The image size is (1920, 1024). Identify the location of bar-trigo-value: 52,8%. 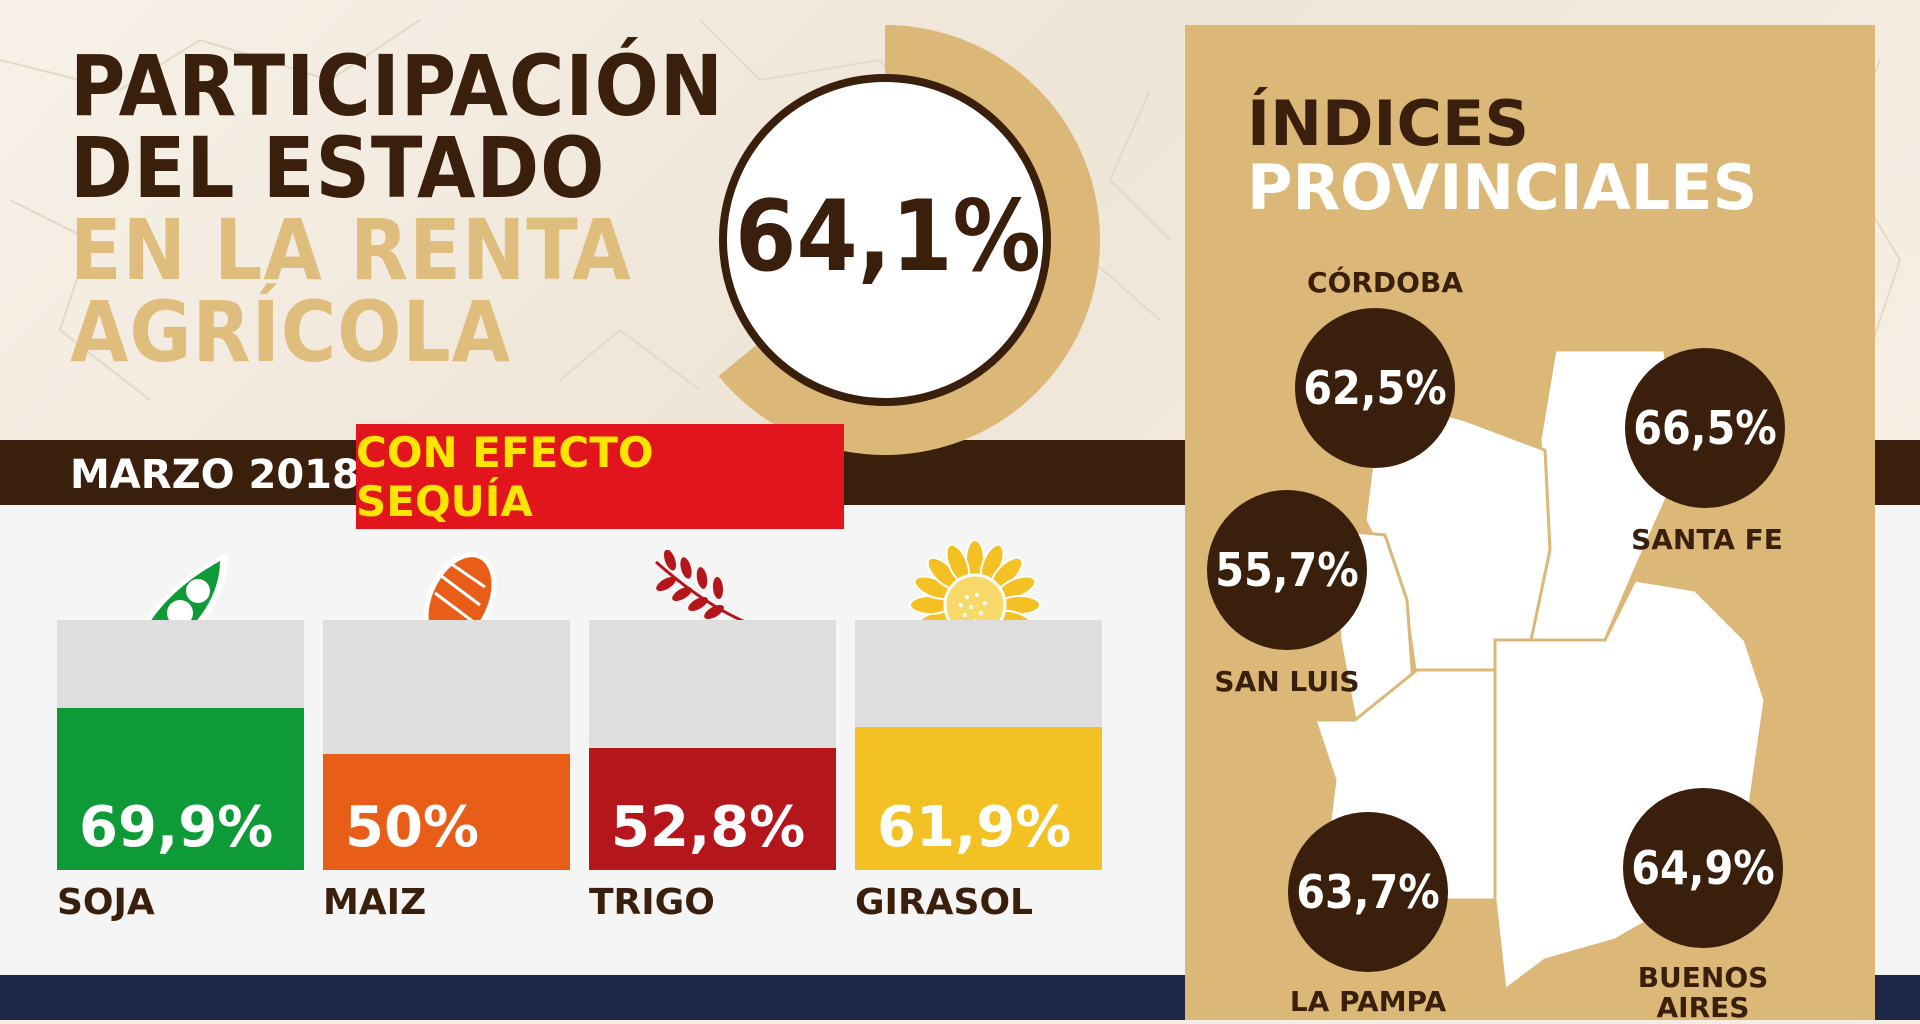
(708, 827).